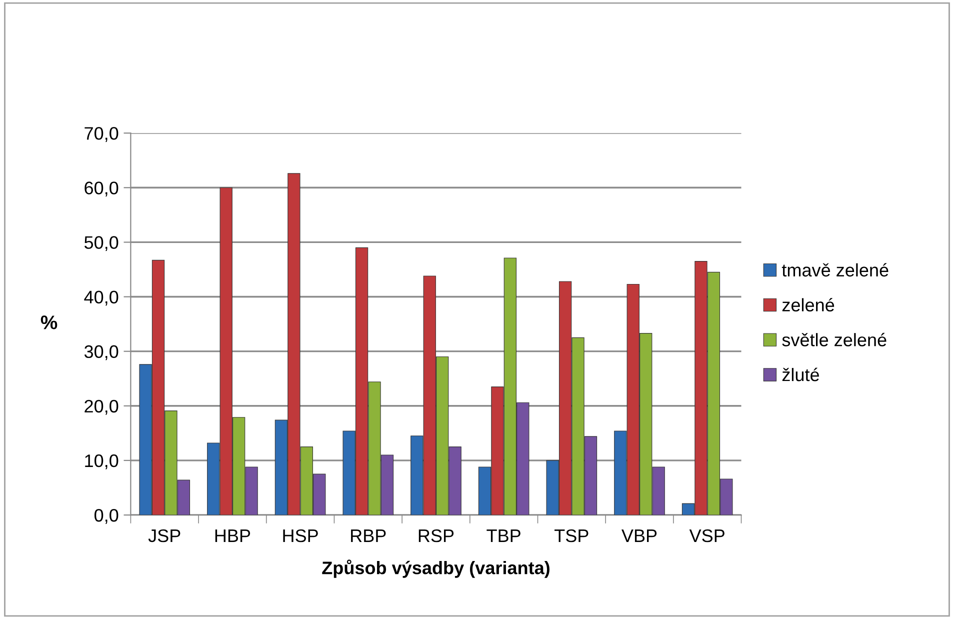 This screenshot has height=619, width=954. I want to click on x-tick-label: RBP, so click(368, 536).